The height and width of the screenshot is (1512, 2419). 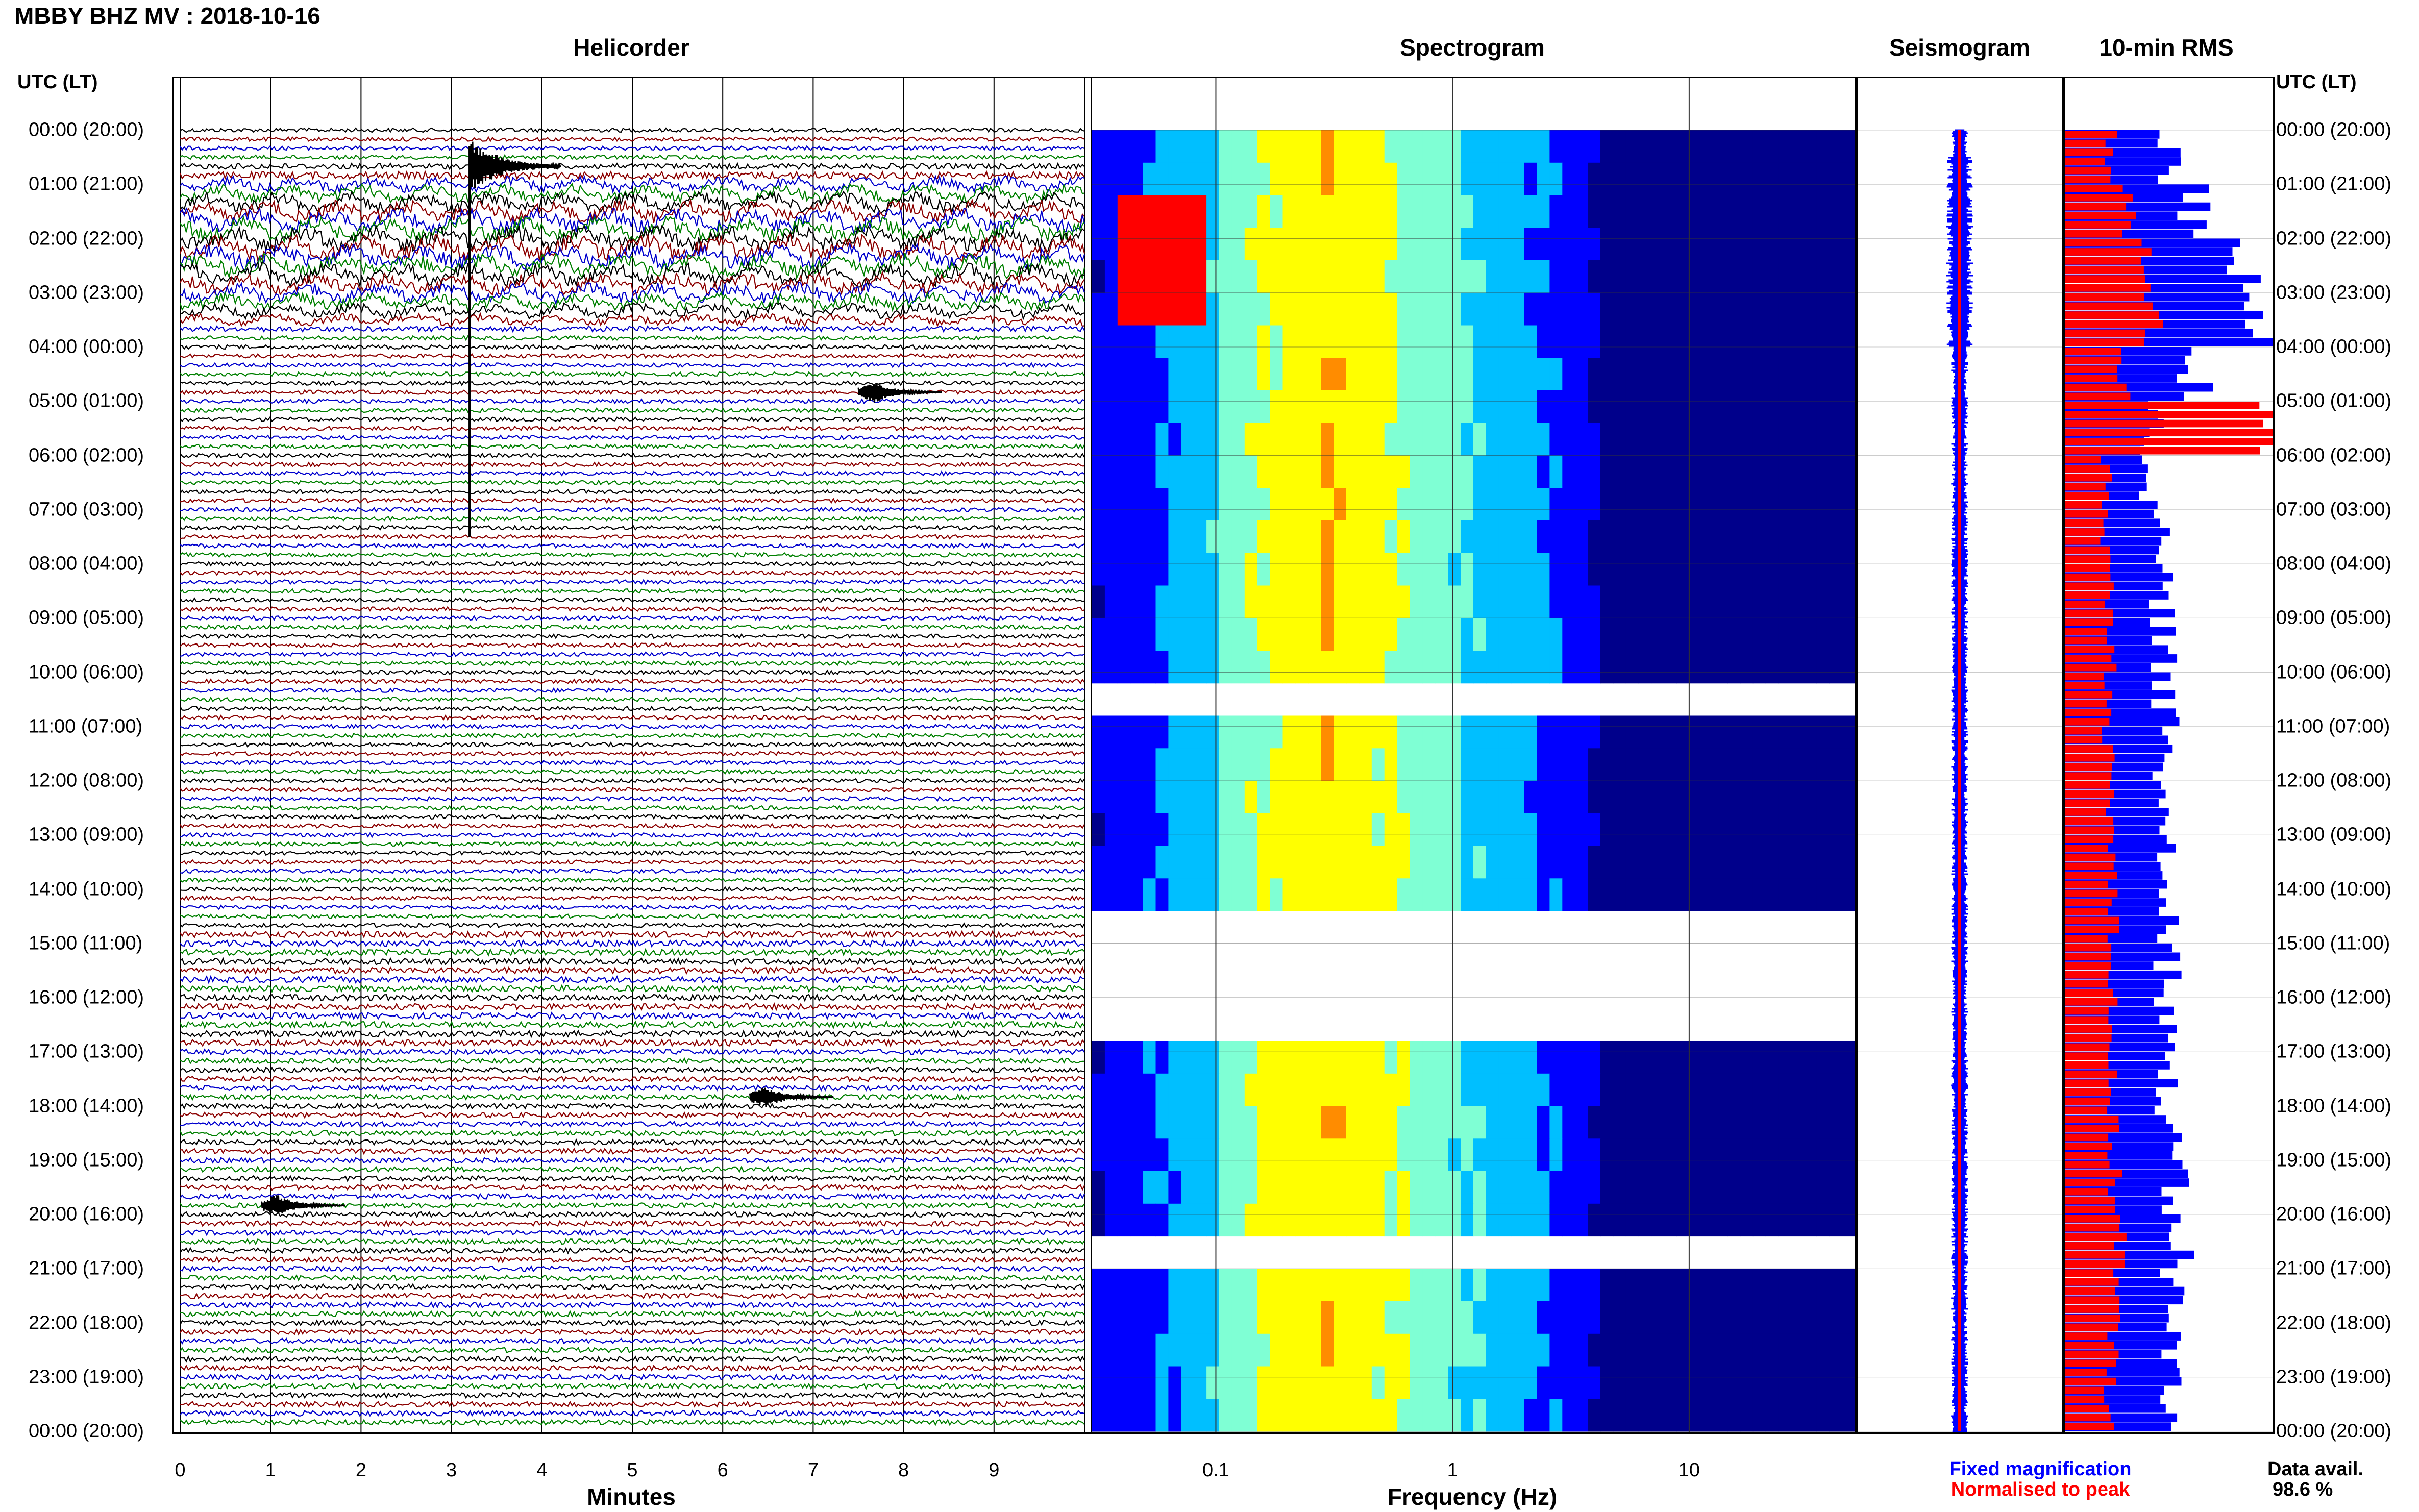 What do you see at coordinates (2334, 238) in the screenshot?
I see `time-label-right: 02:00 (22:00)` at bounding box center [2334, 238].